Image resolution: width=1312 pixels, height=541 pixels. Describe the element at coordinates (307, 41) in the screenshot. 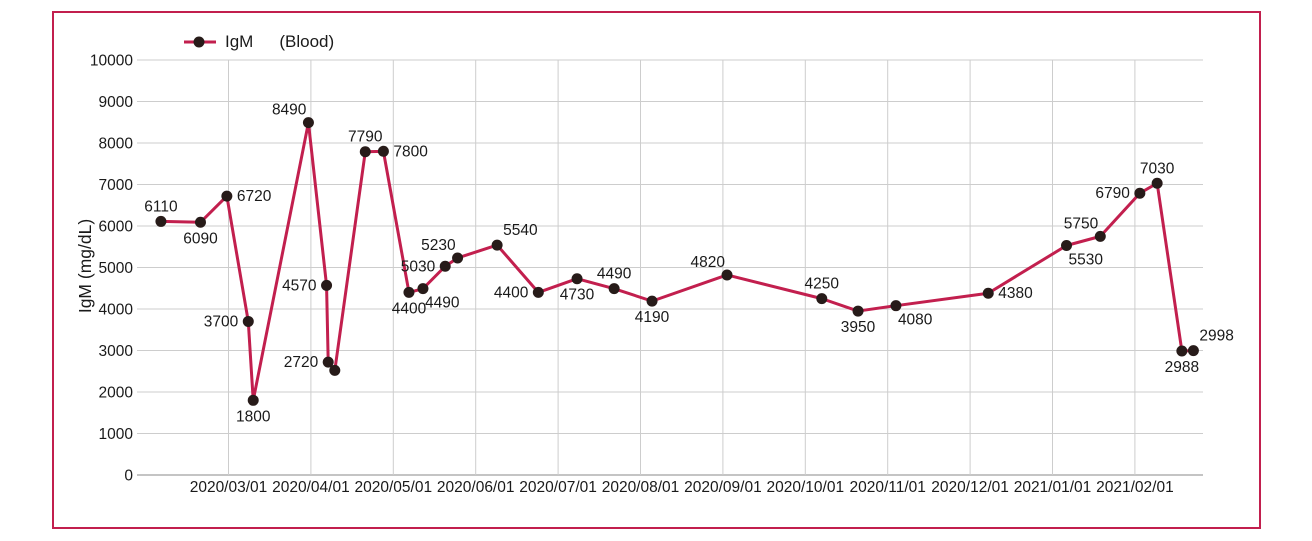

I see `legend-qualifier-label: (Blood)` at that location.